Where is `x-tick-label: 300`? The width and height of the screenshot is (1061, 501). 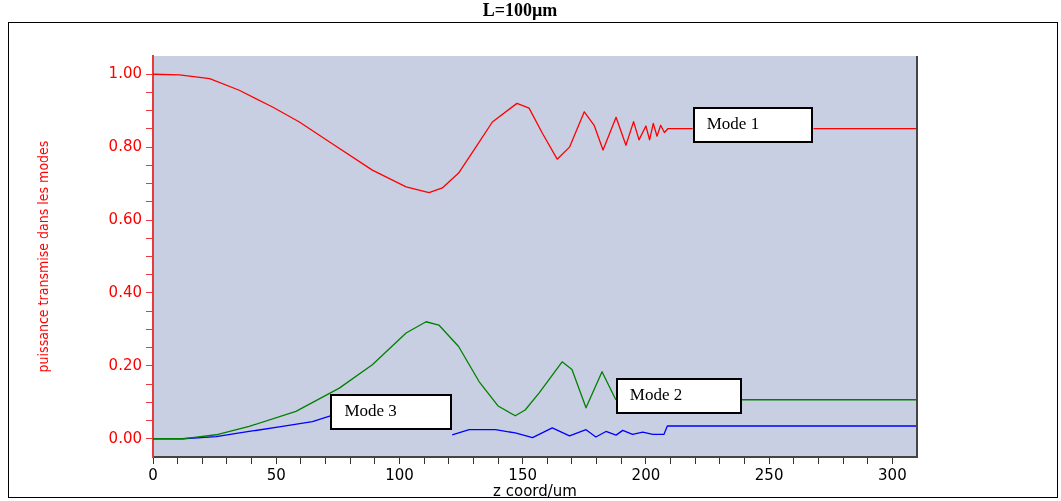 x-tick-label: 300 is located at coordinates (892, 474).